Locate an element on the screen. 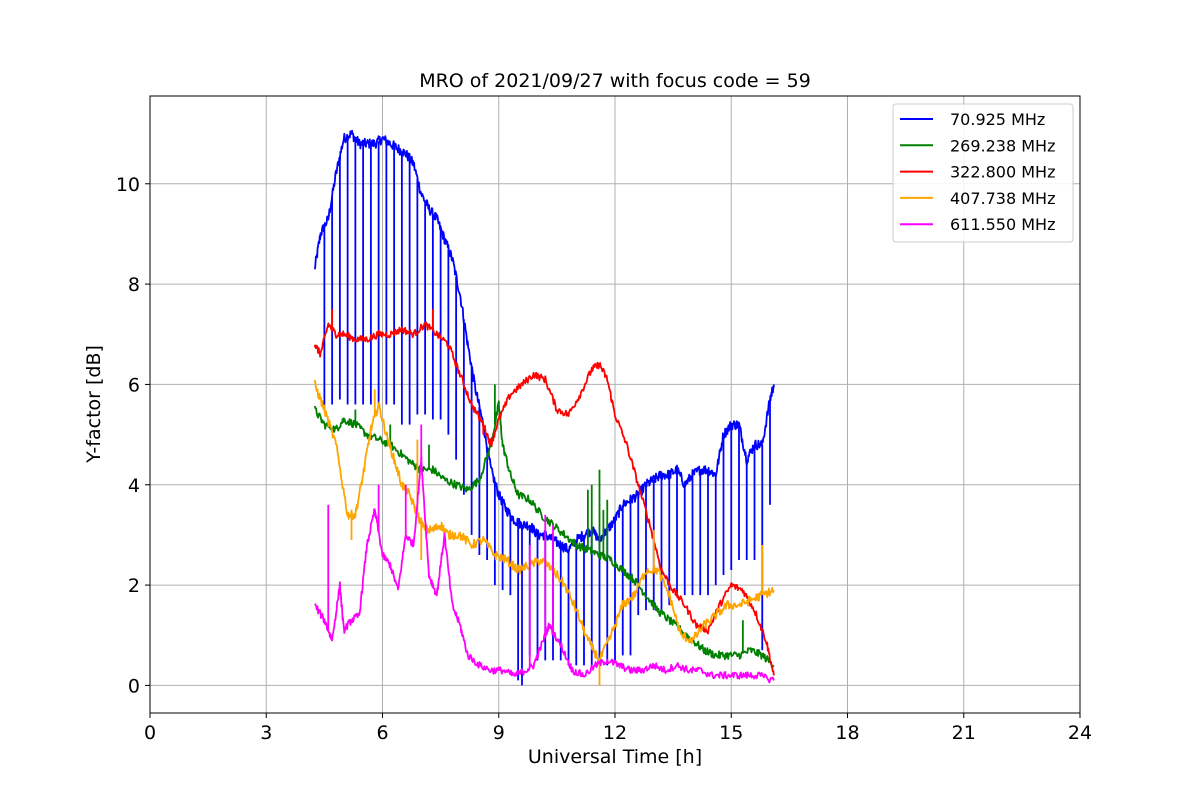  legend-label: 407.738 MHz is located at coordinates (1002, 198).